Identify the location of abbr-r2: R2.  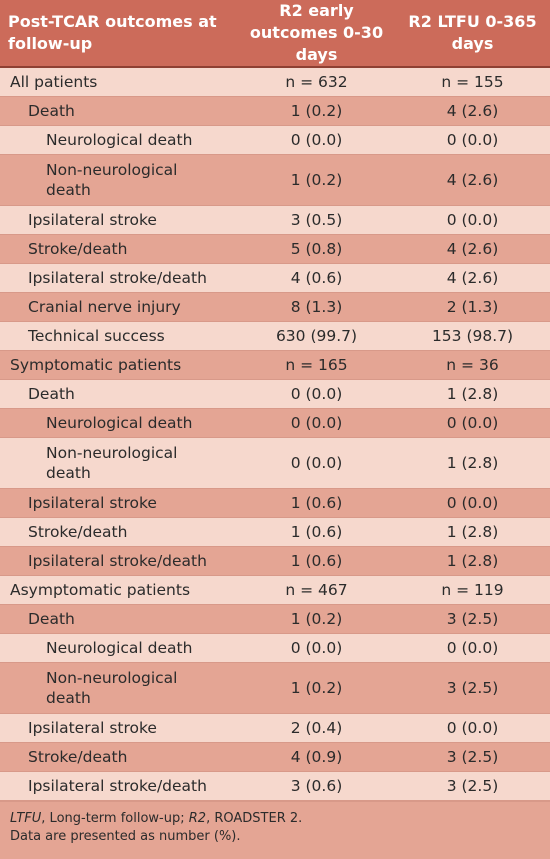
(197, 818).